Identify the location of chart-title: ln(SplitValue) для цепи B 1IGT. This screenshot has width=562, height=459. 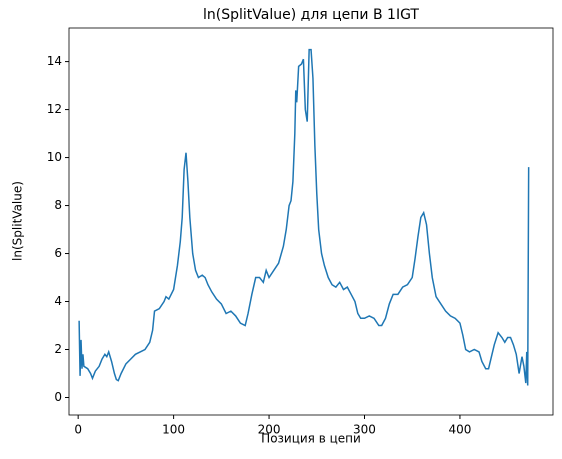
(311, 15).